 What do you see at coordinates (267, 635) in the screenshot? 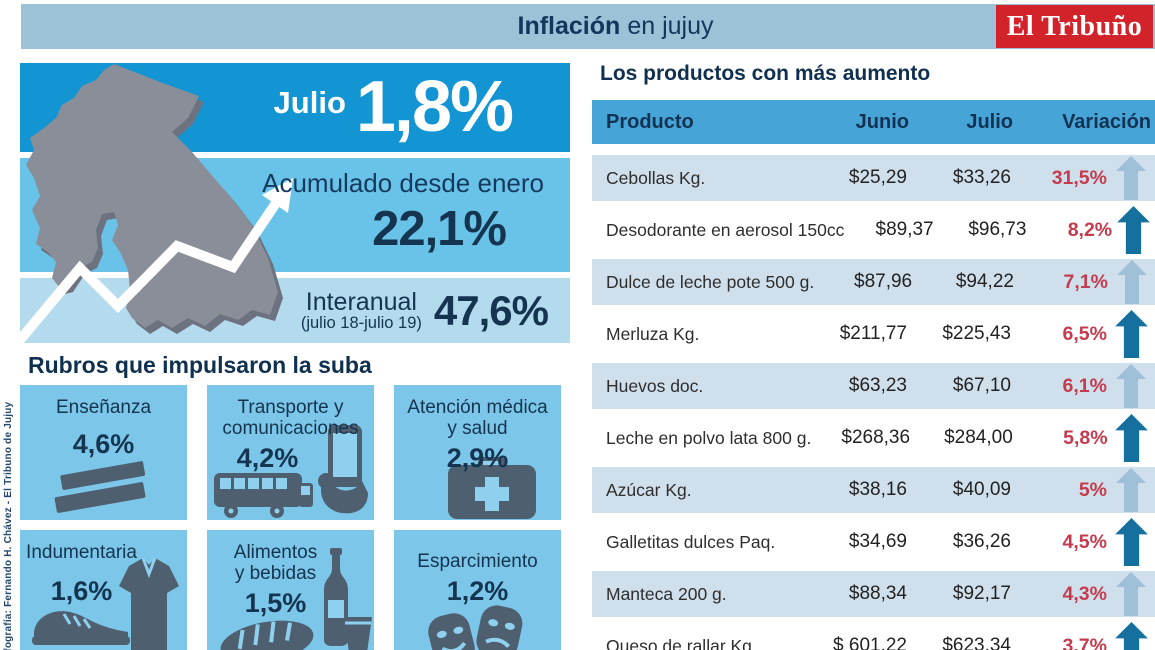
I see `bread-icon` at bounding box center [267, 635].